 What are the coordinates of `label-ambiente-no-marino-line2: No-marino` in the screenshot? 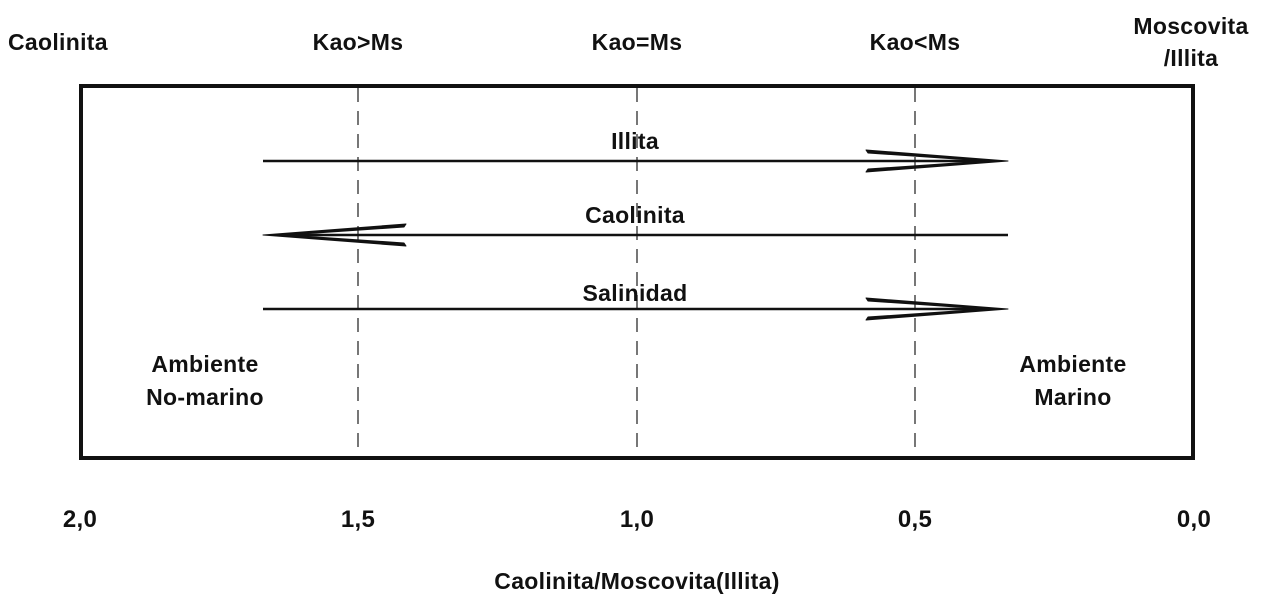 It's located at (205, 397).